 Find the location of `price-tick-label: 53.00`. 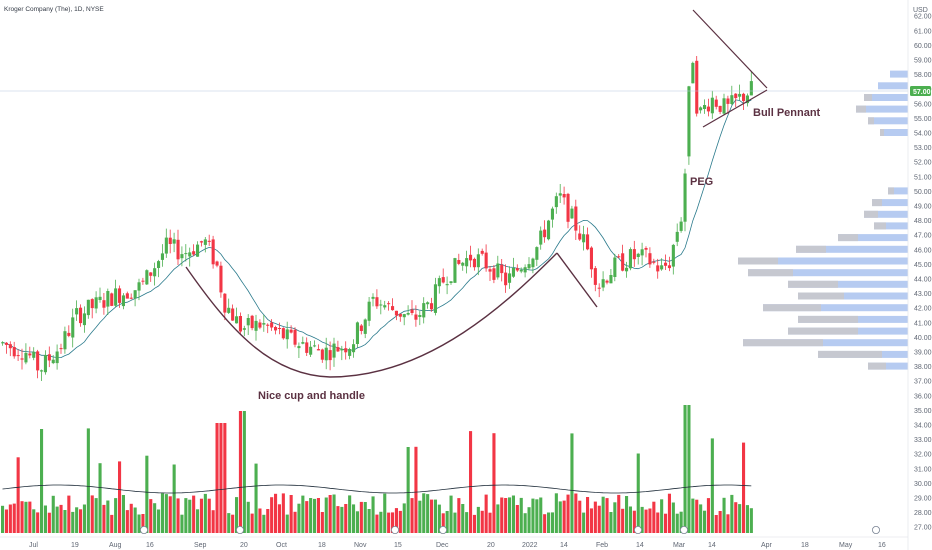

price-tick-label: 53.00 is located at coordinates (923, 148).